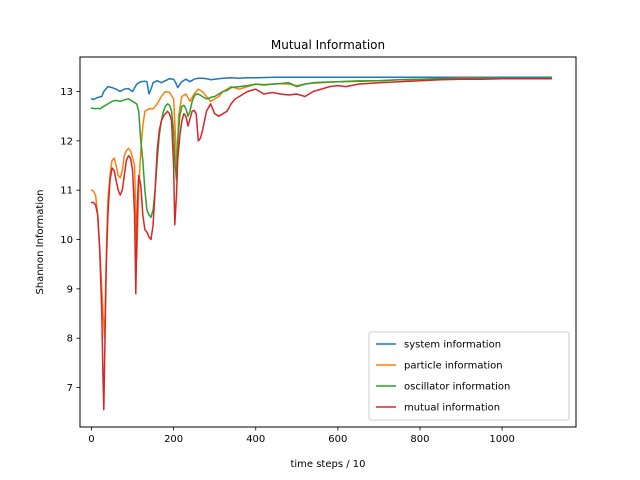 The width and height of the screenshot is (640, 480). I want to click on legend-box, so click(469, 376).